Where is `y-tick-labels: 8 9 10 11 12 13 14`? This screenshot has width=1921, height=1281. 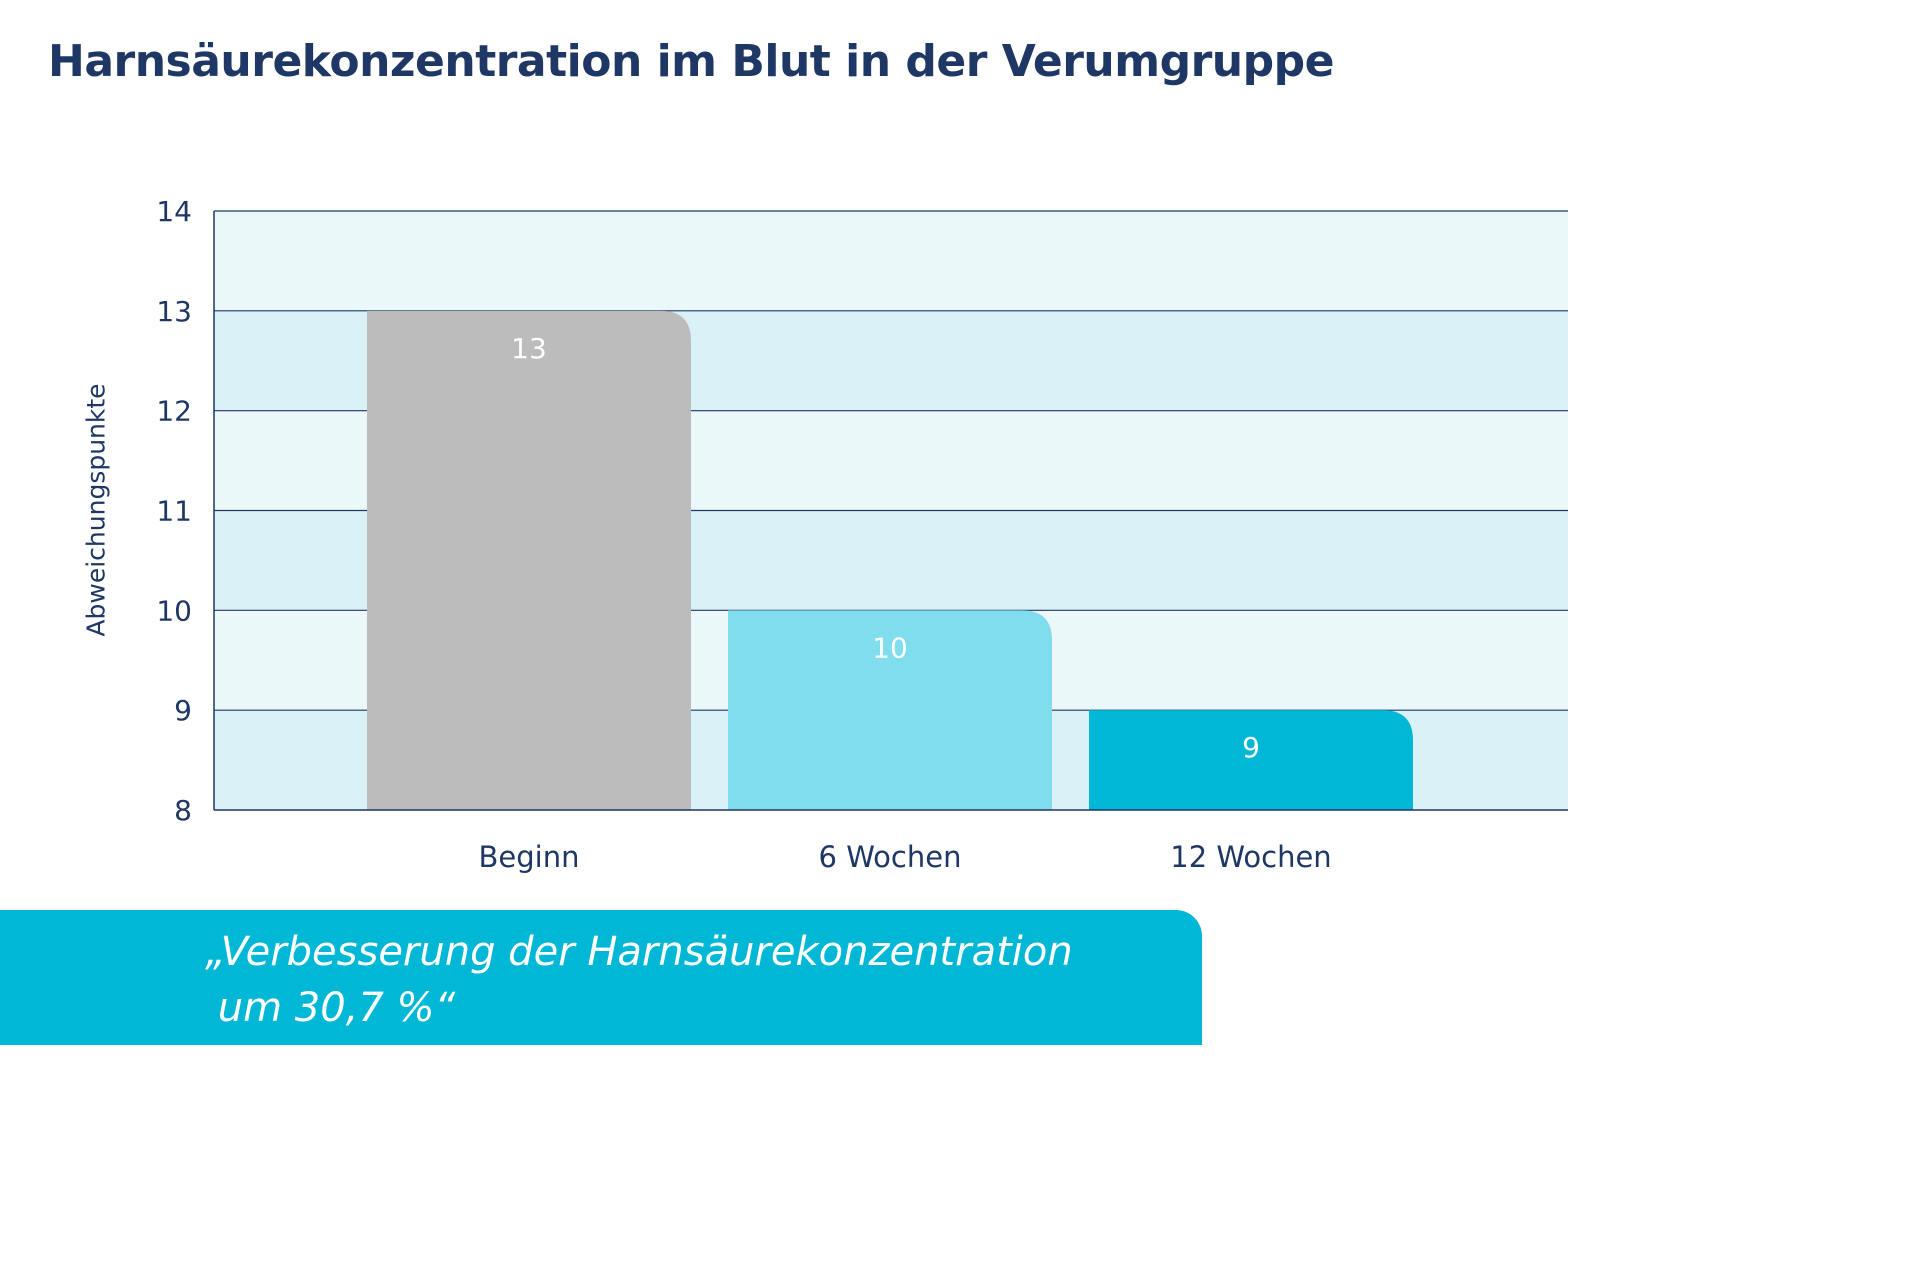 y-tick-labels: 8 9 10 11 12 13 14 is located at coordinates (174, 511).